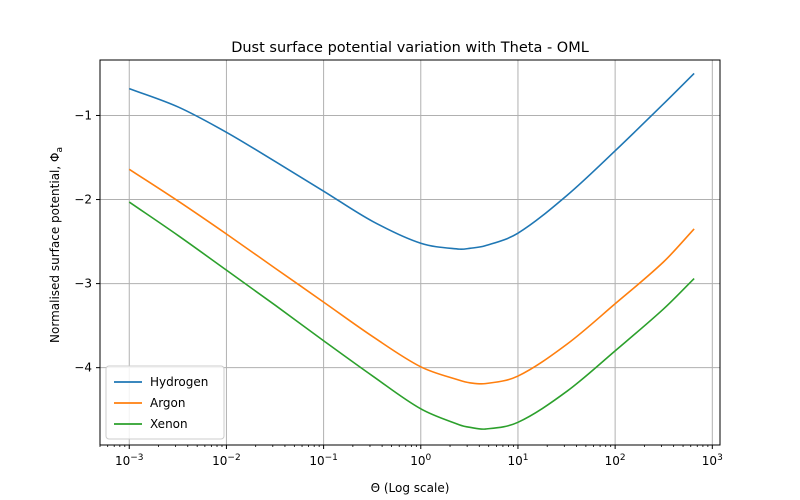 The height and width of the screenshot is (500, 800). I want to click on x-tick-label: 10², so click(615, 460).